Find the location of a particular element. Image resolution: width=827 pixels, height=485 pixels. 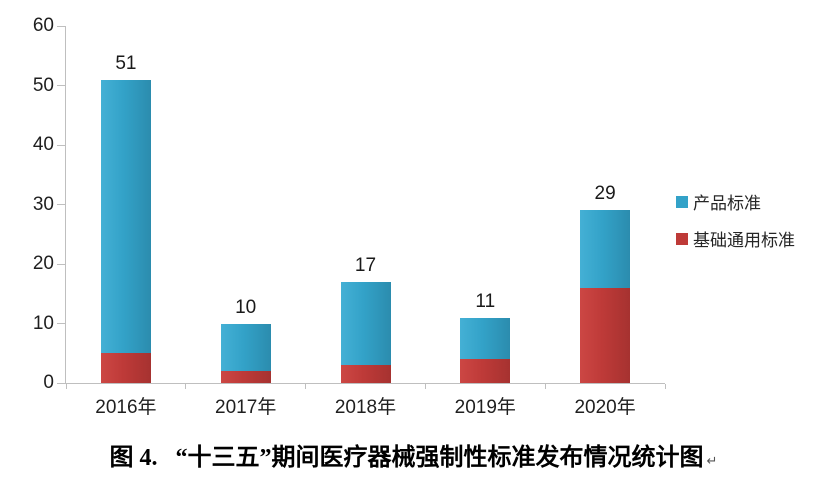

x-axis-label: 2020年 is located at coordinates (605, 407).